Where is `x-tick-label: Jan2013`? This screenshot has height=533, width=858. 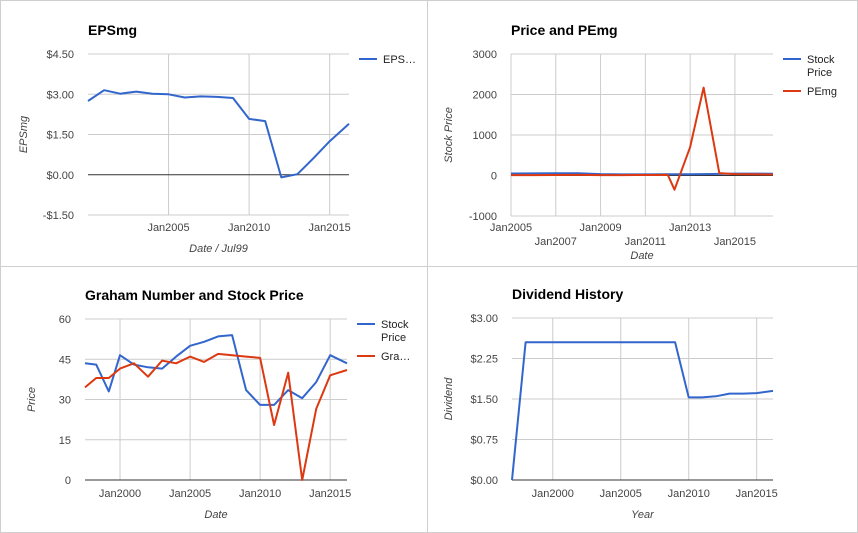
x-tick-label: Jan2013 is located at coordinates (690, 228).